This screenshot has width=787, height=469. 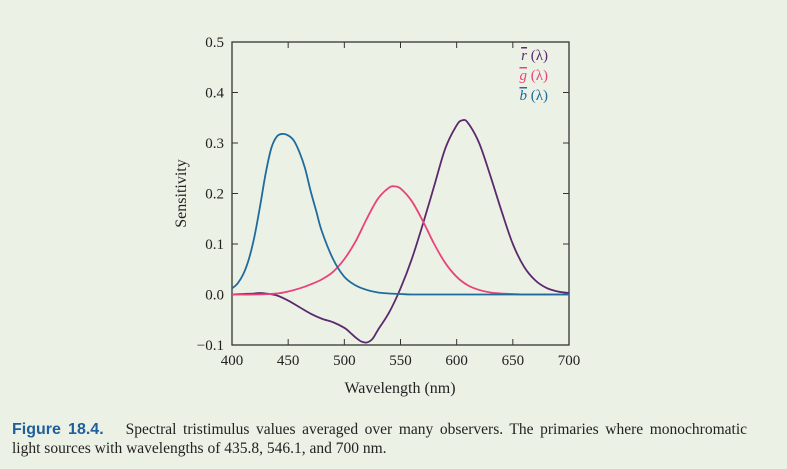 I want to click on x-tick-label: 600, so click(x=456, y=361).